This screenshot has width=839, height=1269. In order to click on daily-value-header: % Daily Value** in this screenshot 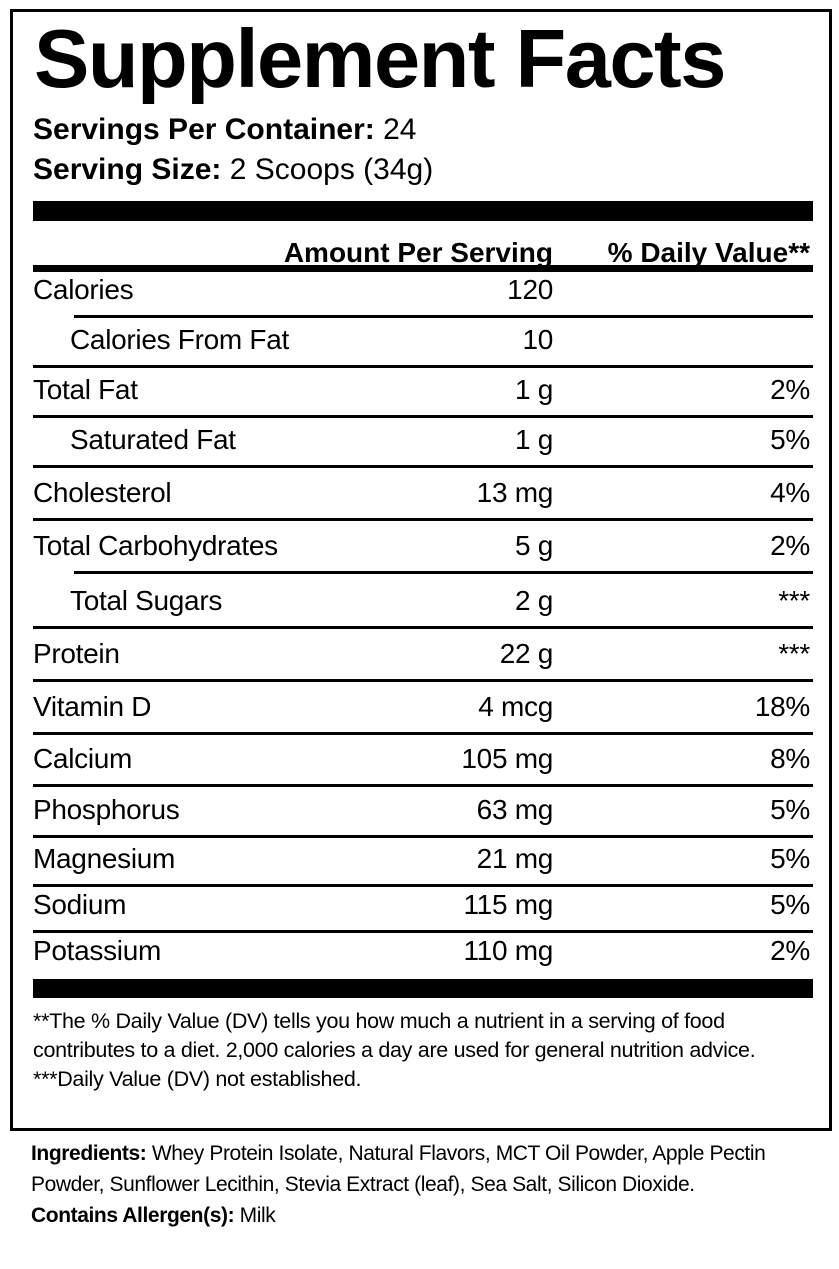, I will do `click(708, 252)`.